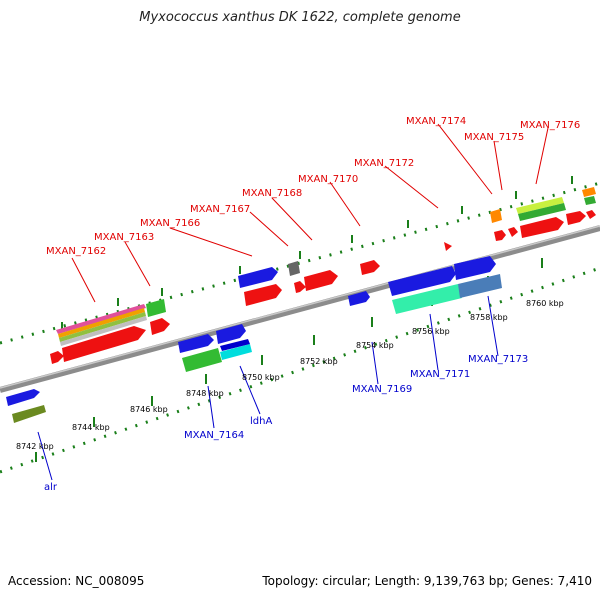 This screenshot has height=600, width=600. I want to click on gene-alr, so click(29, 414).